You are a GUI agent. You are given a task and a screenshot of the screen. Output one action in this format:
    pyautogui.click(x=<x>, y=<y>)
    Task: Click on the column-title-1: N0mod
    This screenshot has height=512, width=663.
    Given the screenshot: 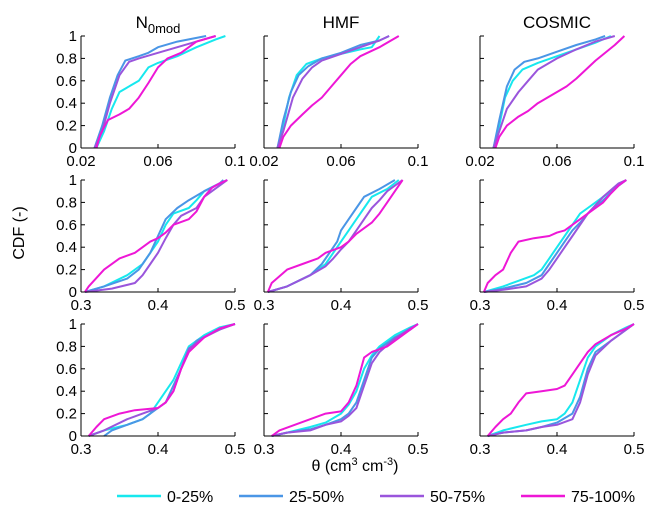 What is the action you would take?
    pyautogui.click(x=158, y=24)
    